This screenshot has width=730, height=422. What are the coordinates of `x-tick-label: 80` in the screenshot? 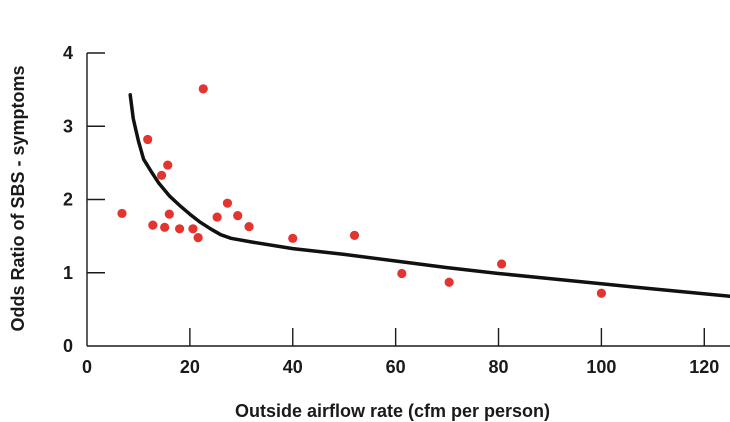 It's located at (499, 367).